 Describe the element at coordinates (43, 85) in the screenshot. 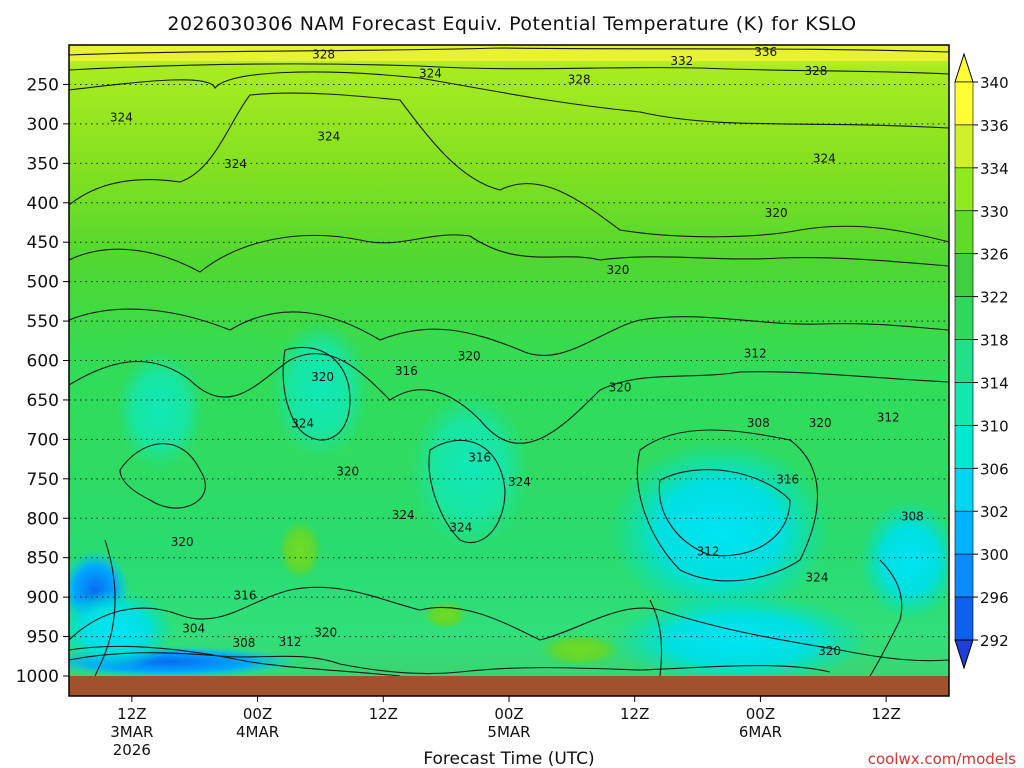

I see `y-tick-label: 250` at that location.